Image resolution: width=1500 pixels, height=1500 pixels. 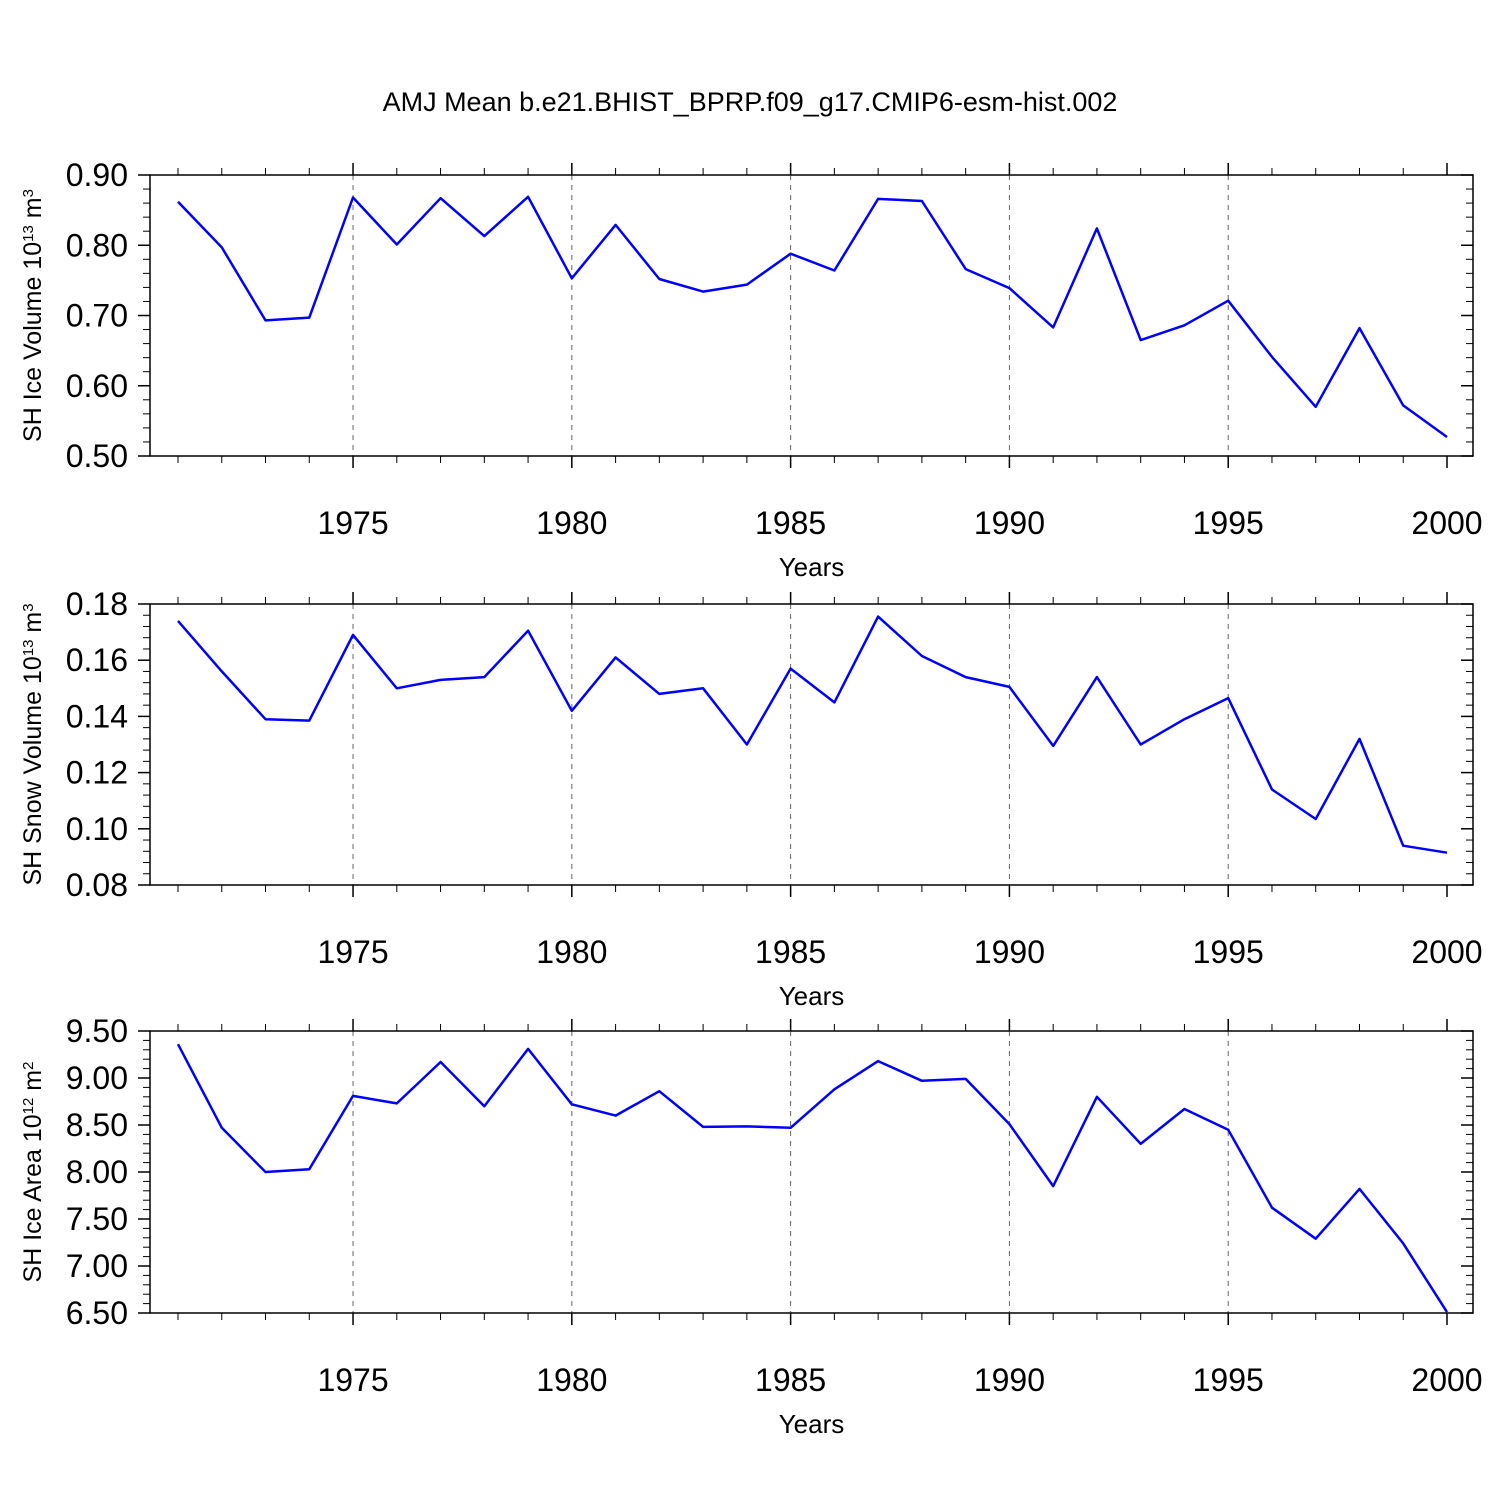 I want to click on y-axis-title: SH Snow Volume 1013 m3, so click(x=33, y=744).